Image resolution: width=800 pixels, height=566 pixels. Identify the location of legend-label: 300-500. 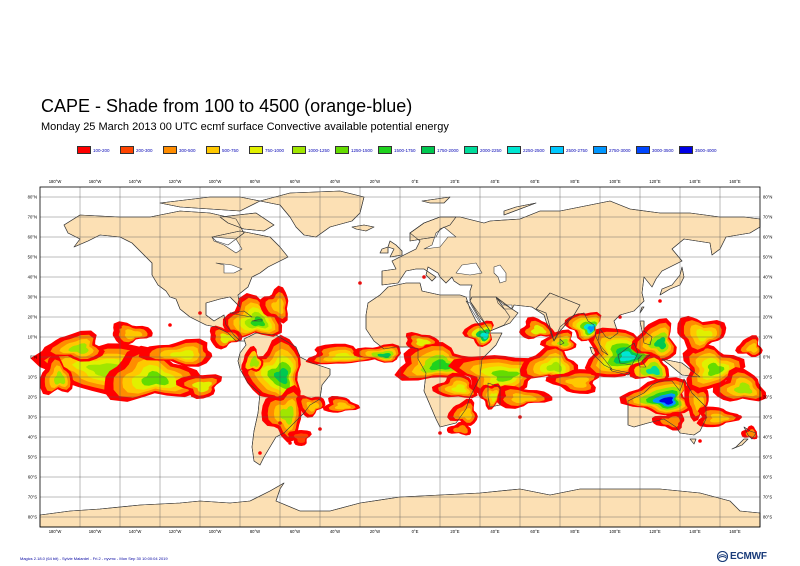
(187, 150).